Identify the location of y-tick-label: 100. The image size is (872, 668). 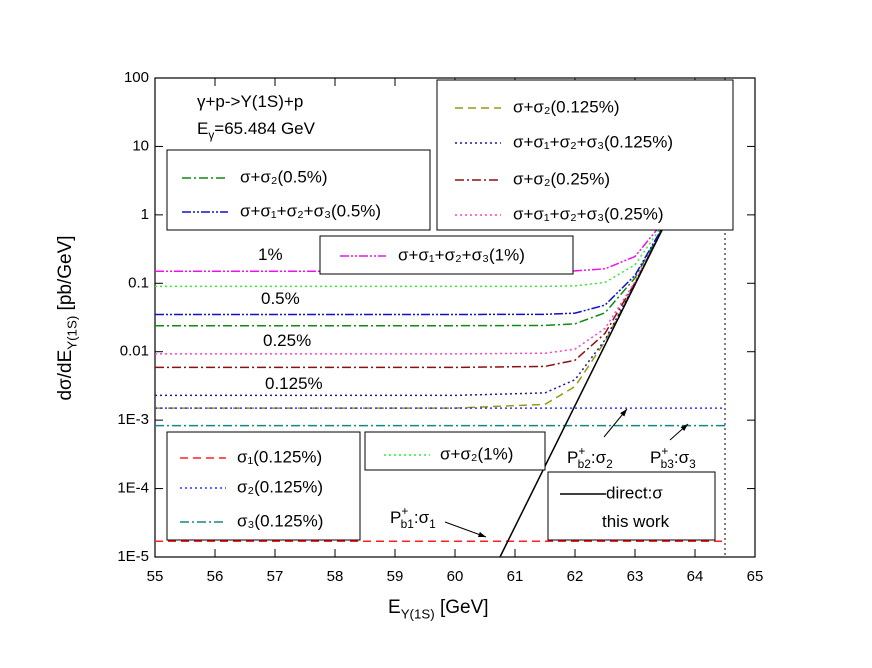
(136, 77).